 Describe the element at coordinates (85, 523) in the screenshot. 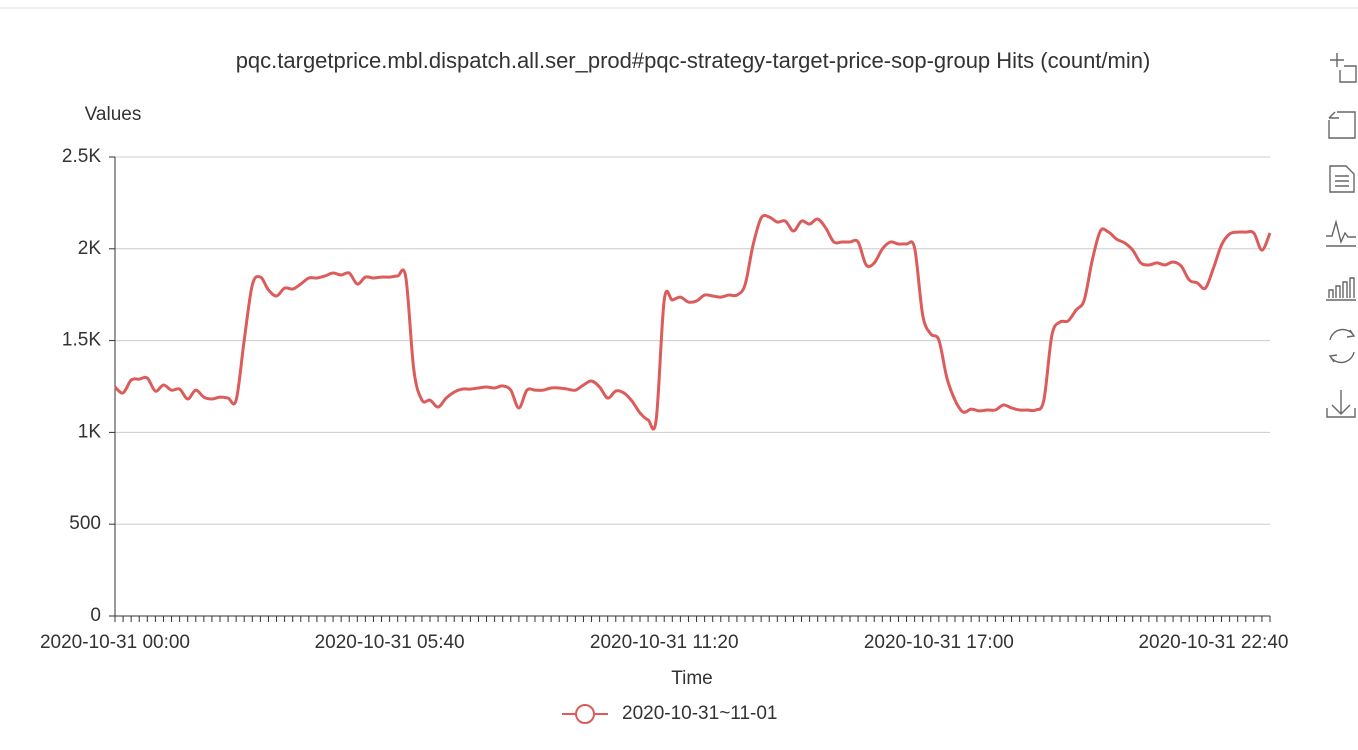

I see `y-tick-label: 500` at that location.